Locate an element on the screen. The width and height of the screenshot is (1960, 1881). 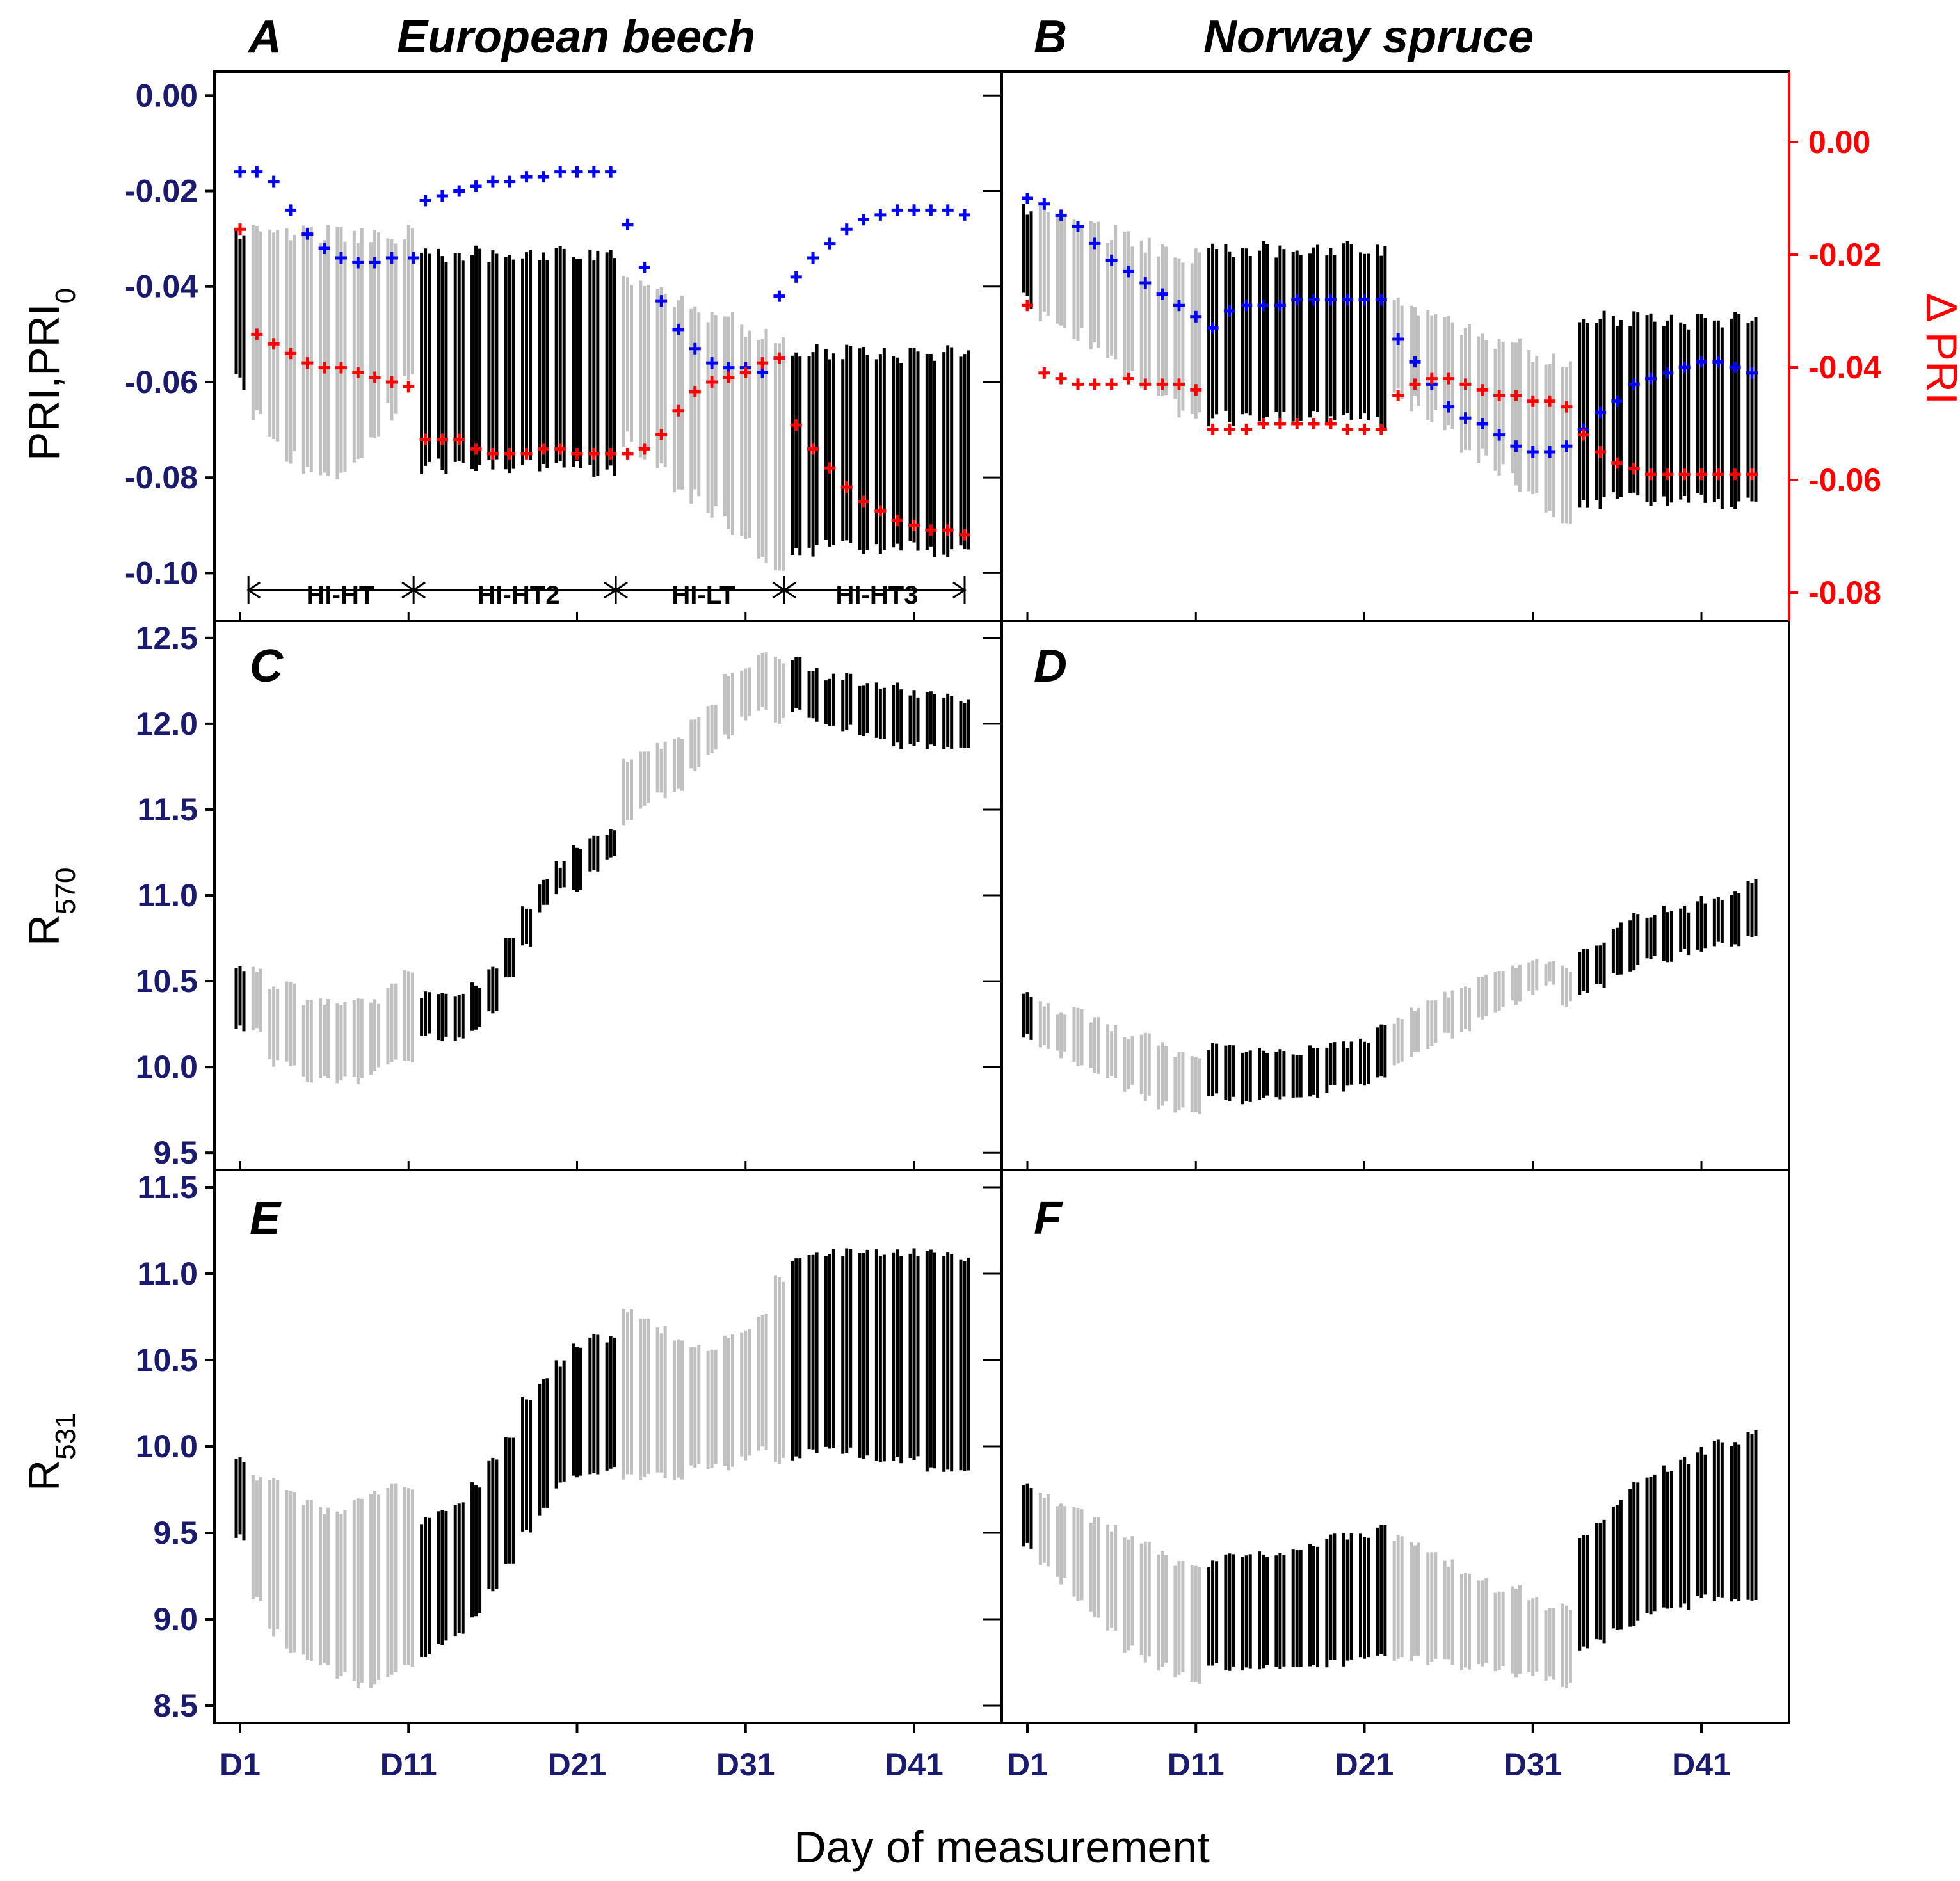
phase-label-hi-ht2: HI-HT2 is located at coordinates (519, 595).